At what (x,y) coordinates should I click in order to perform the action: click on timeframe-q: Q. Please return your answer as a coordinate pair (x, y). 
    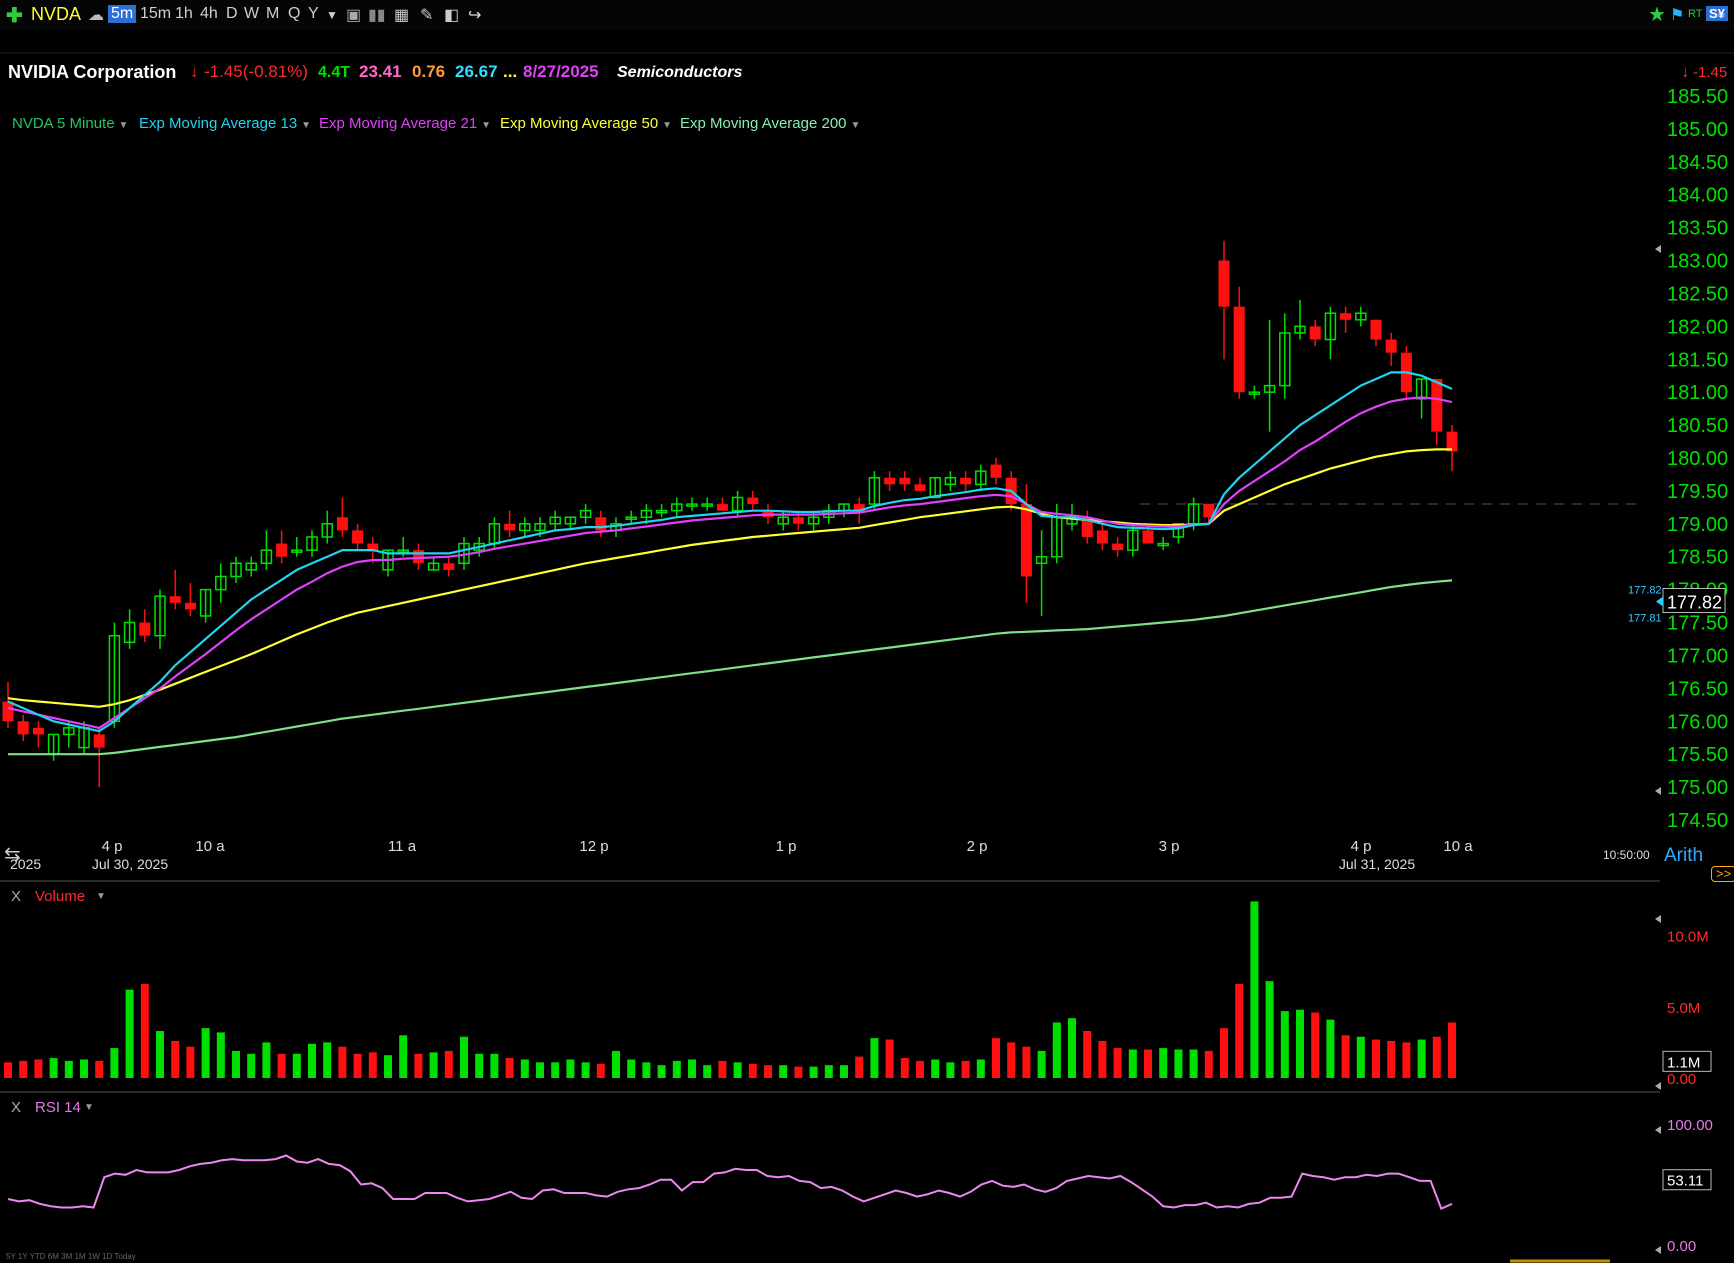
    Looking at the image, I should click on (294, 13).